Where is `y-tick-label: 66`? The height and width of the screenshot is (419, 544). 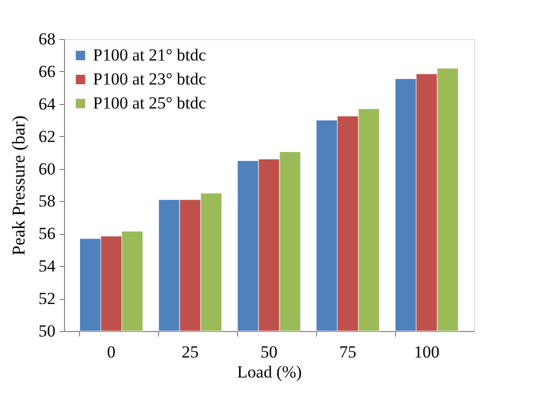
y-tick-label: 66 is located at coordinates (47, 71).